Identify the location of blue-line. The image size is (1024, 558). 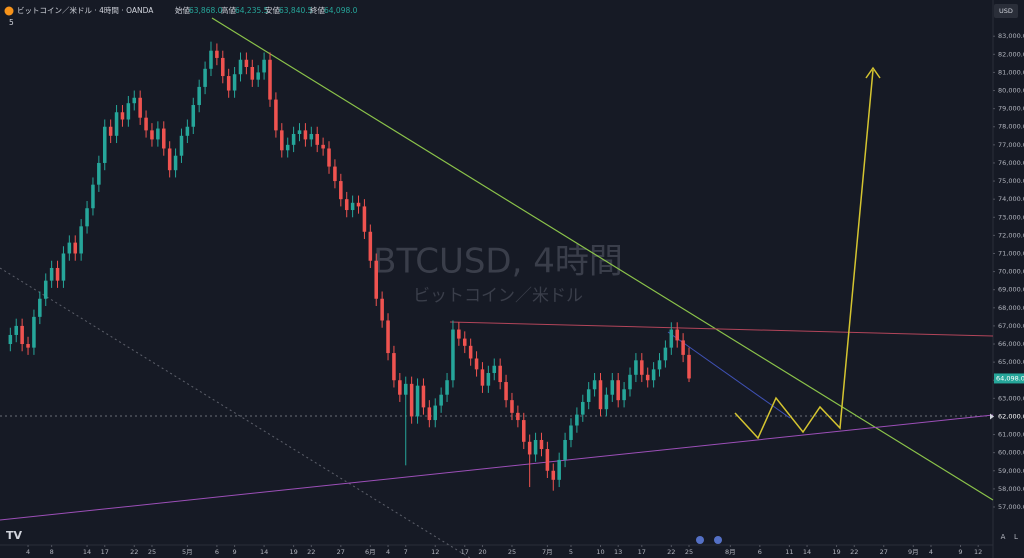
(729, 375).